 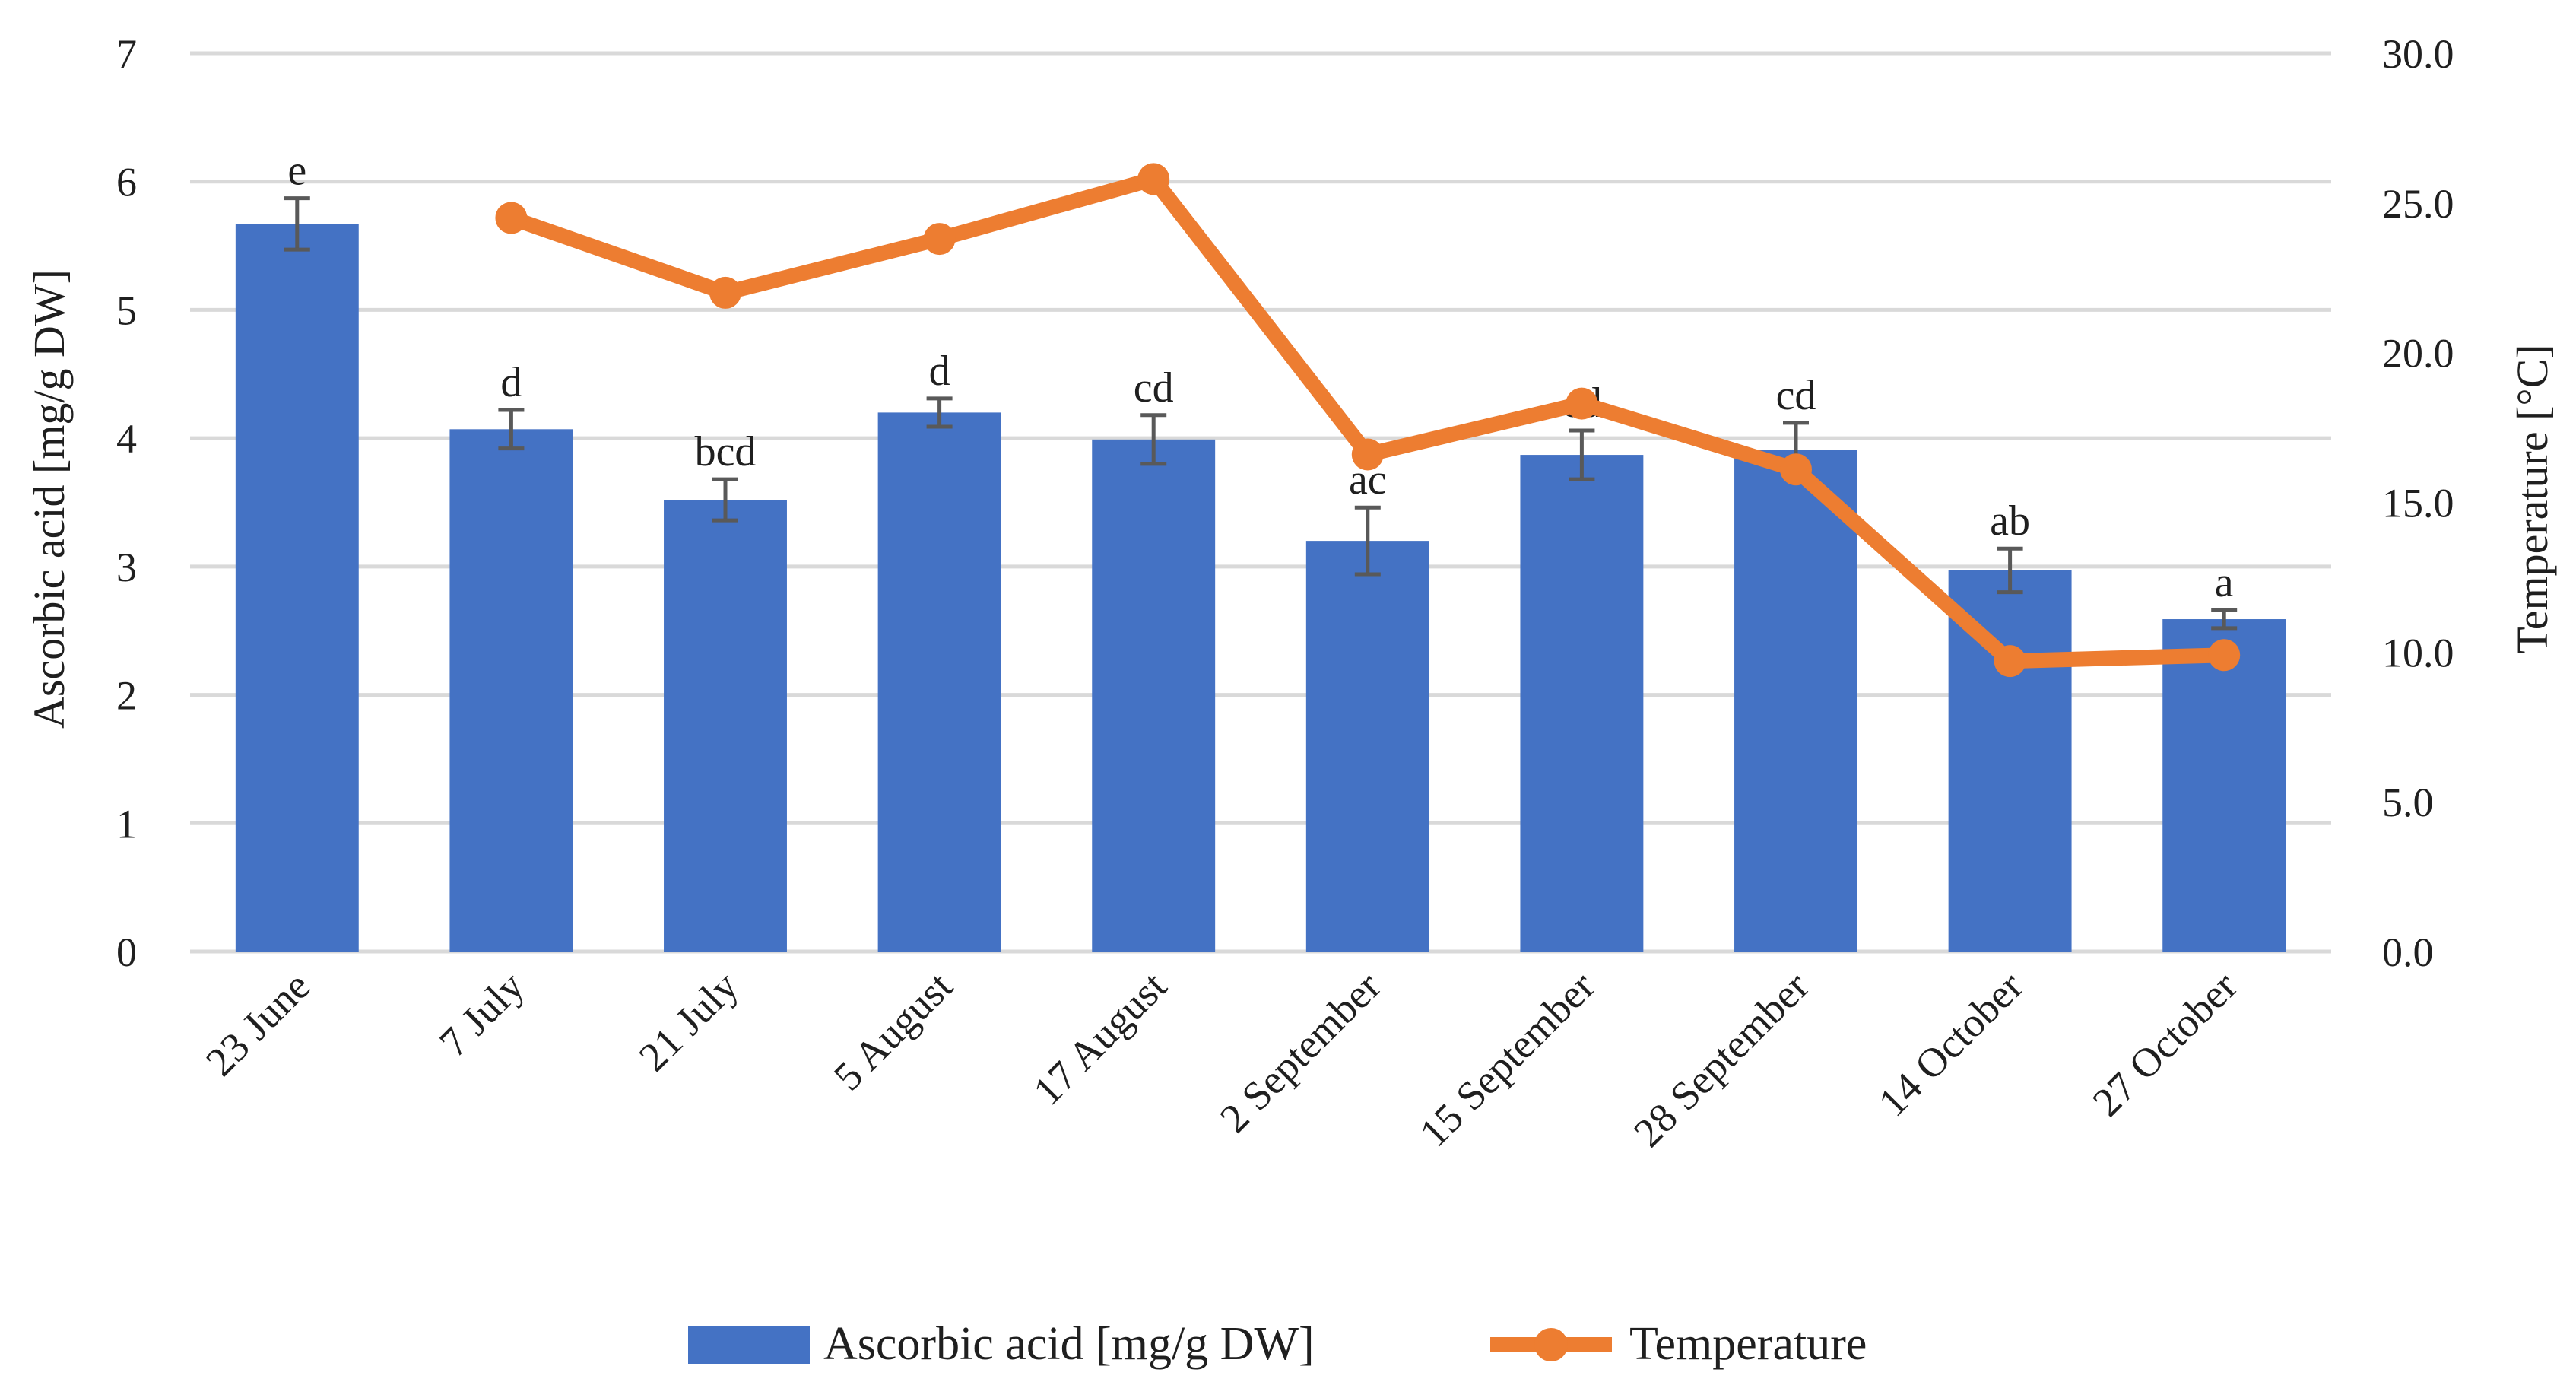 What do you see at coordinates (49, 499) in the screenshot?
I see `left-axis-title: Ascorbic acid [mg/g DW]` at bounding box center [49, 499].